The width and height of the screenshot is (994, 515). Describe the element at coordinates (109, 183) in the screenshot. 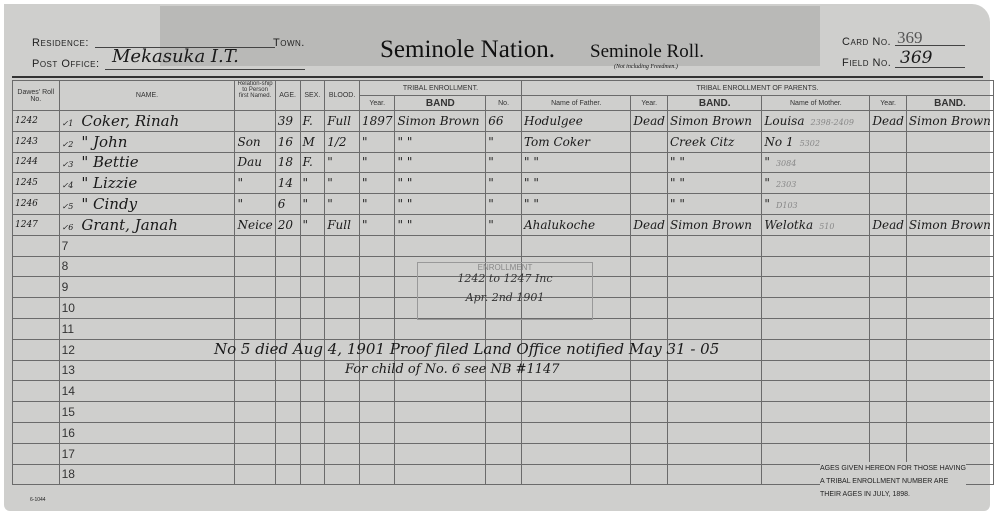

I see `member-name: " Lizzie` at that location.